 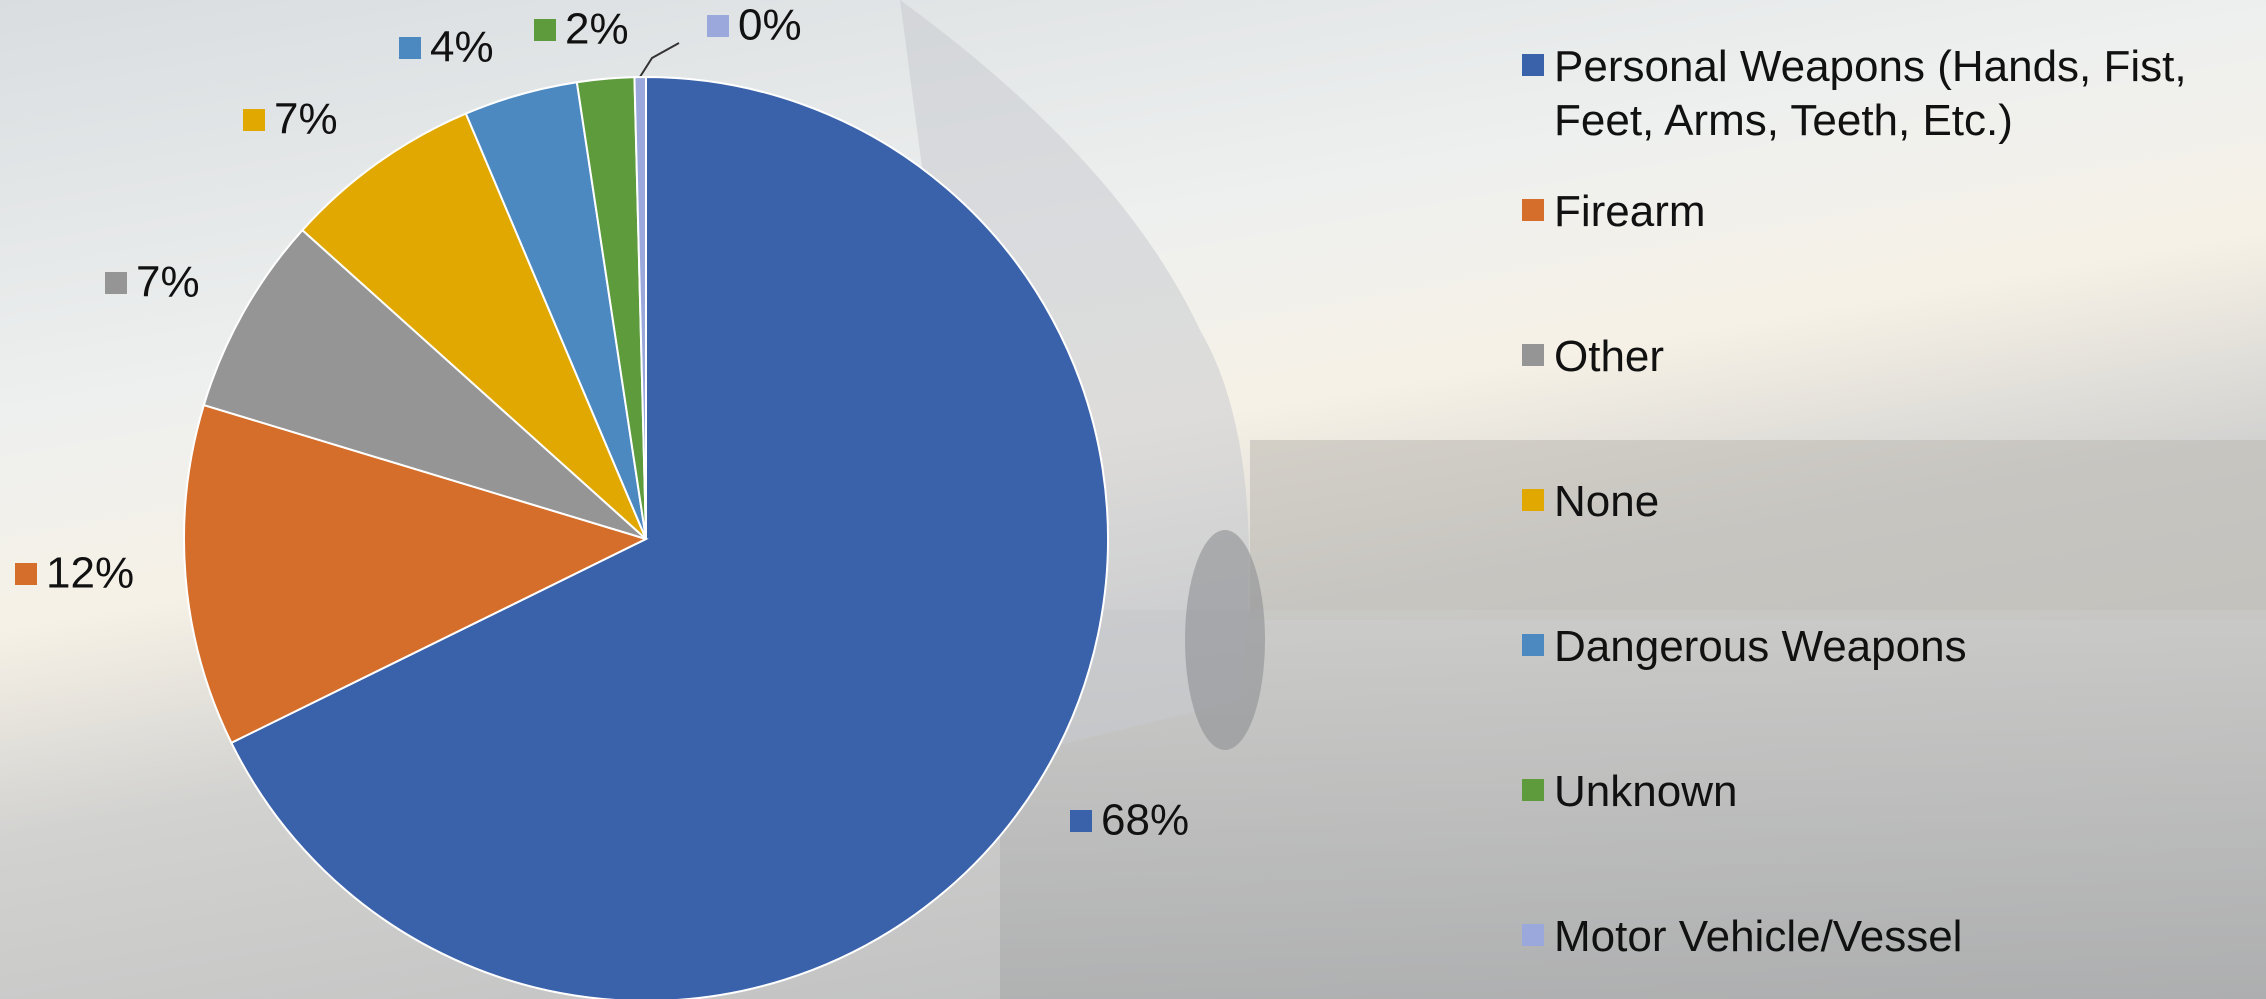 I want to click on wall, so click(x=1758, y=530).